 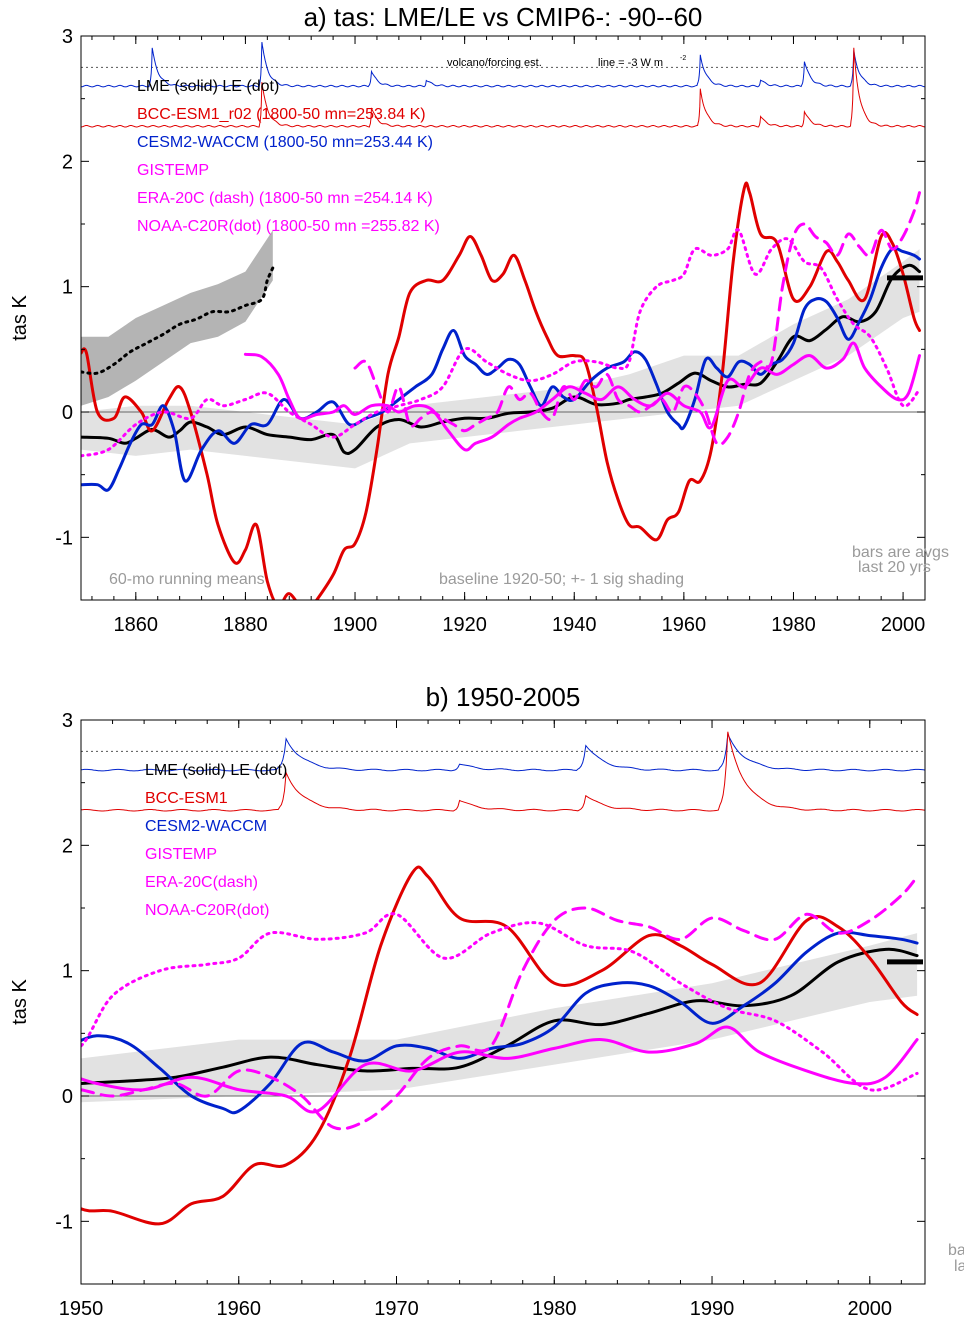 I want to click on x-tick-label: 1970, so click(x=396, y=1309).